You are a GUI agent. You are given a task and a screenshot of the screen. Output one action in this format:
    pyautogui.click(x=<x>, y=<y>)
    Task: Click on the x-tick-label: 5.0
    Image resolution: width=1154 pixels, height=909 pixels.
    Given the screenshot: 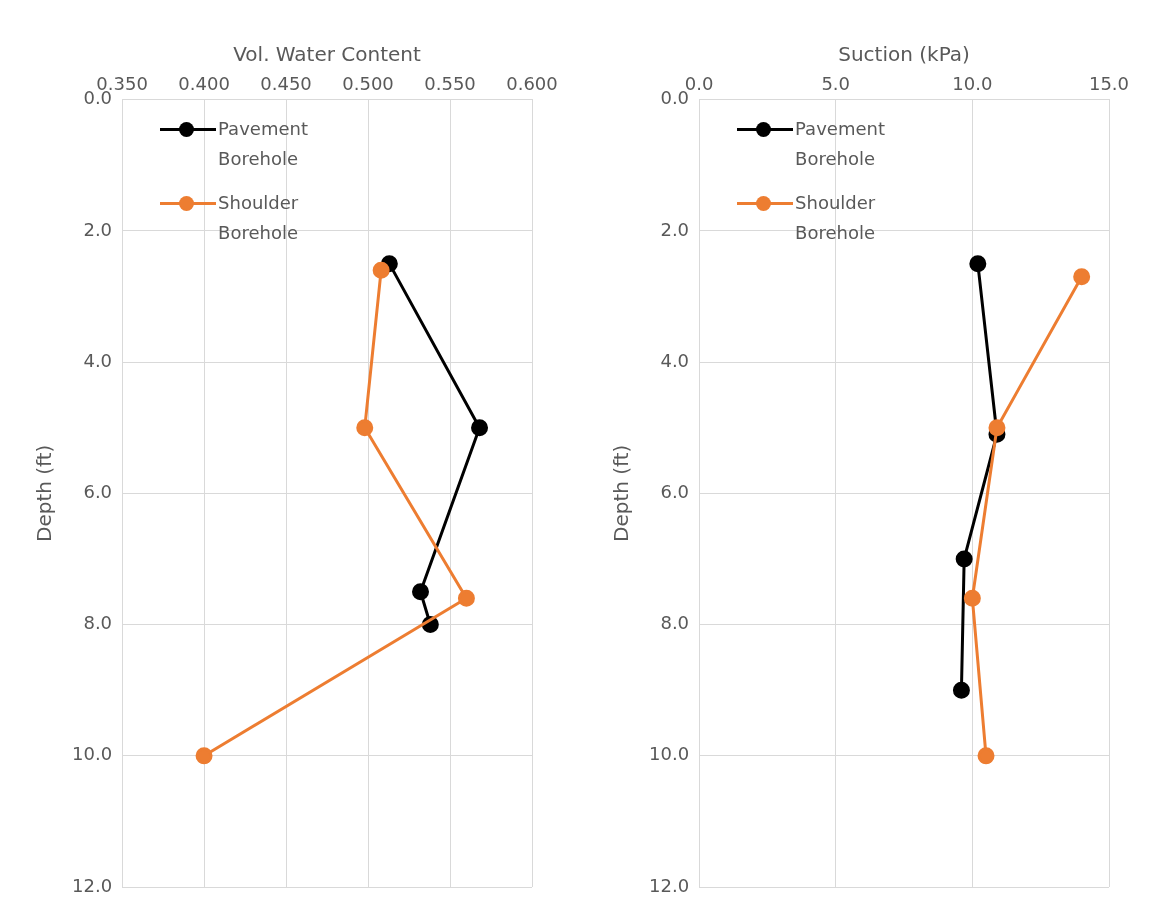 What is the action you would take?
    pyautogui.click(x=836, y=84)
    